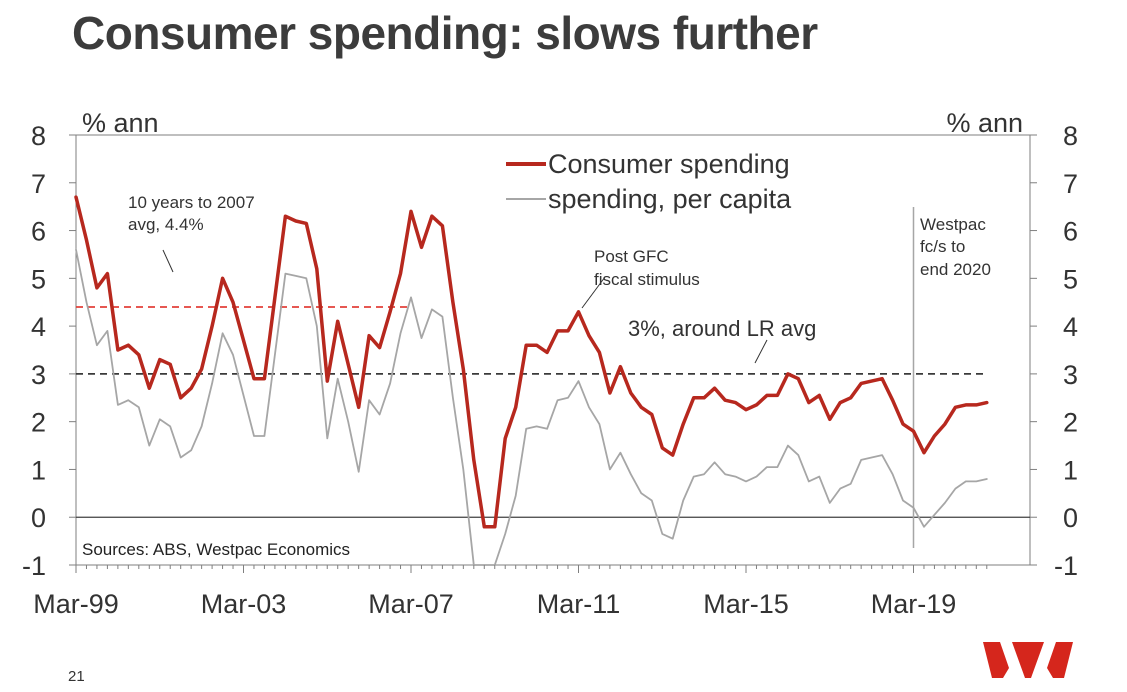 The image size is (1127, 692). Describe the element at coordinates (914, 604) in the screenshot. I see `x-tick-label: Mar-19` at that location.